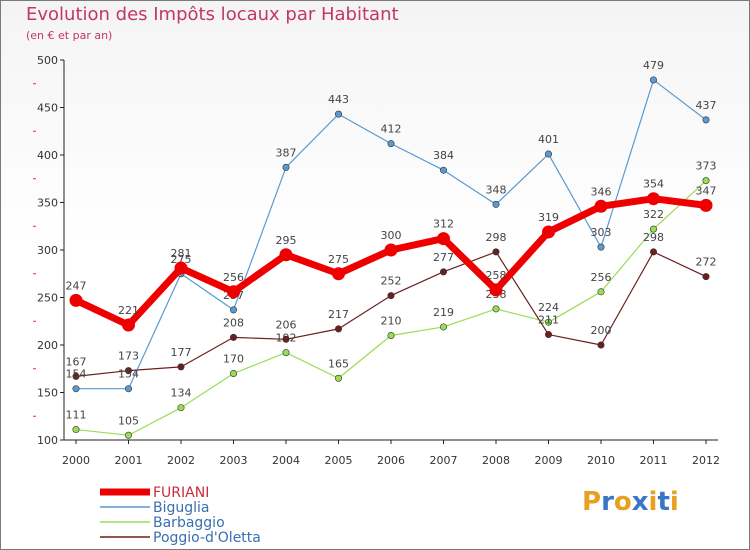 Image resolution: width=750 pixels, height=550 pixels. Describe the element at coordinates (601, 460) in the screenshot. I see `x-tick-label: 2010` at that location.